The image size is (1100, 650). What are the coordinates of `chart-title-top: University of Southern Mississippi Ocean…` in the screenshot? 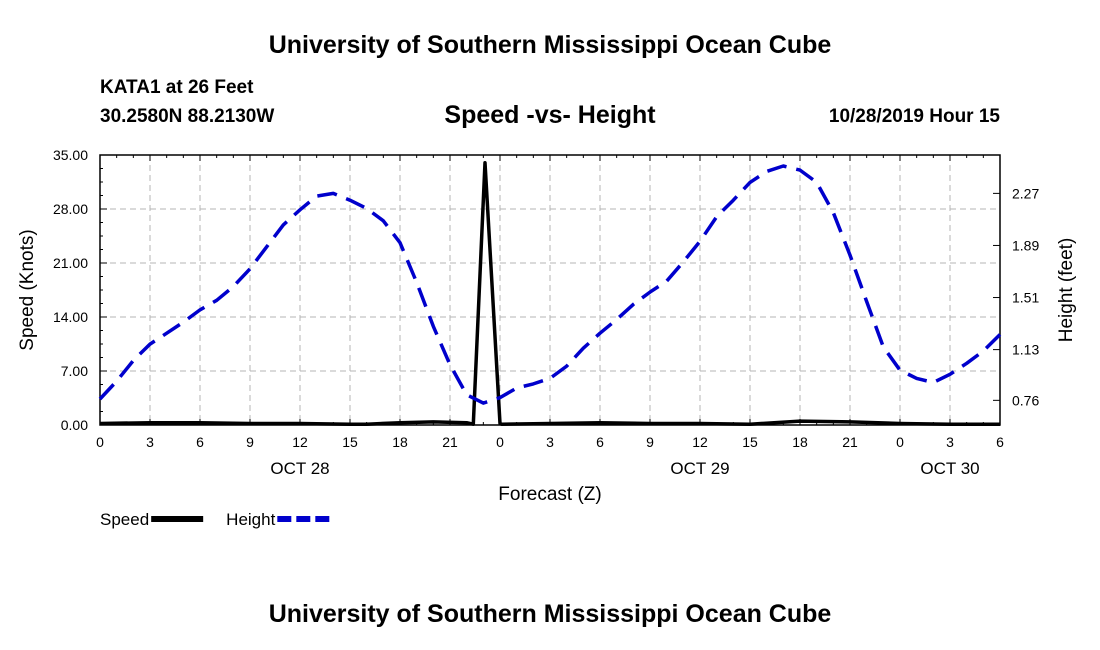 It's located at (550, 45).